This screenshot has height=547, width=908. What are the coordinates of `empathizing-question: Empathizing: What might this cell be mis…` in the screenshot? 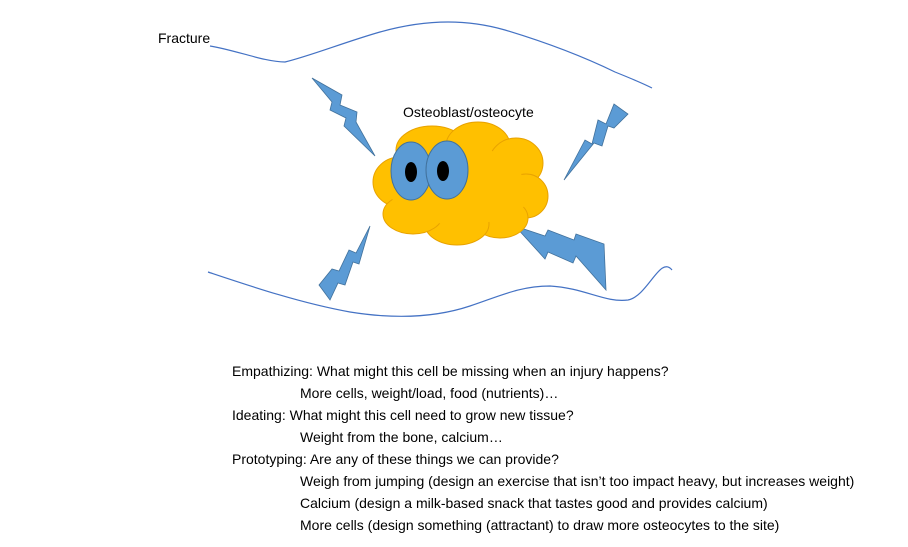 It's located at (450, 371).